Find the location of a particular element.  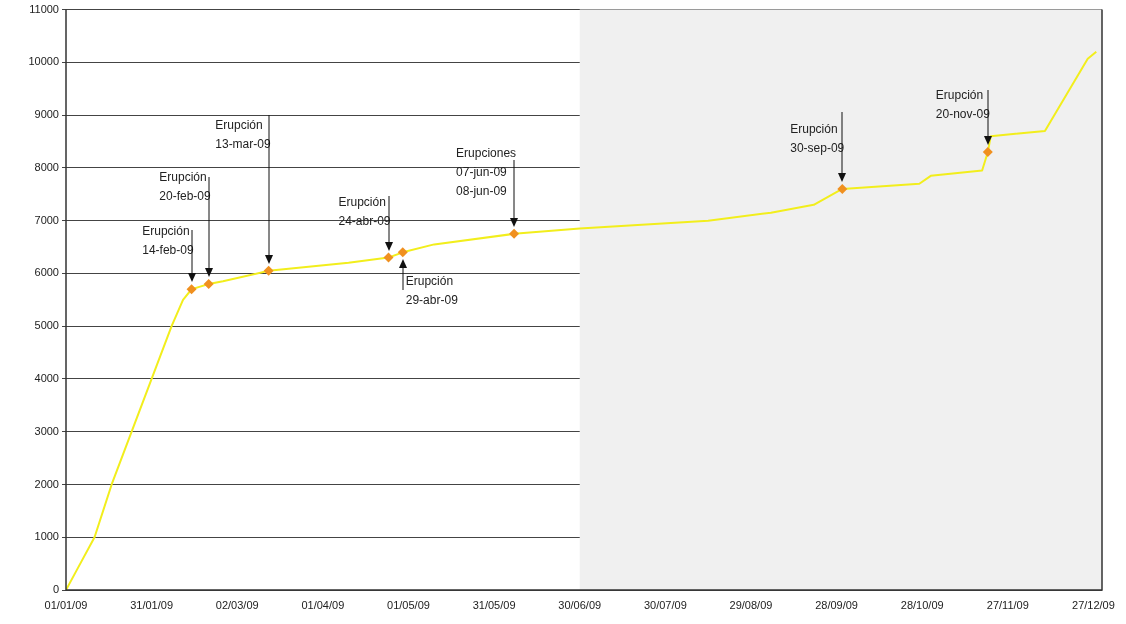

x-tick-label: 28/10/09 is located at coordinates (922, 604).